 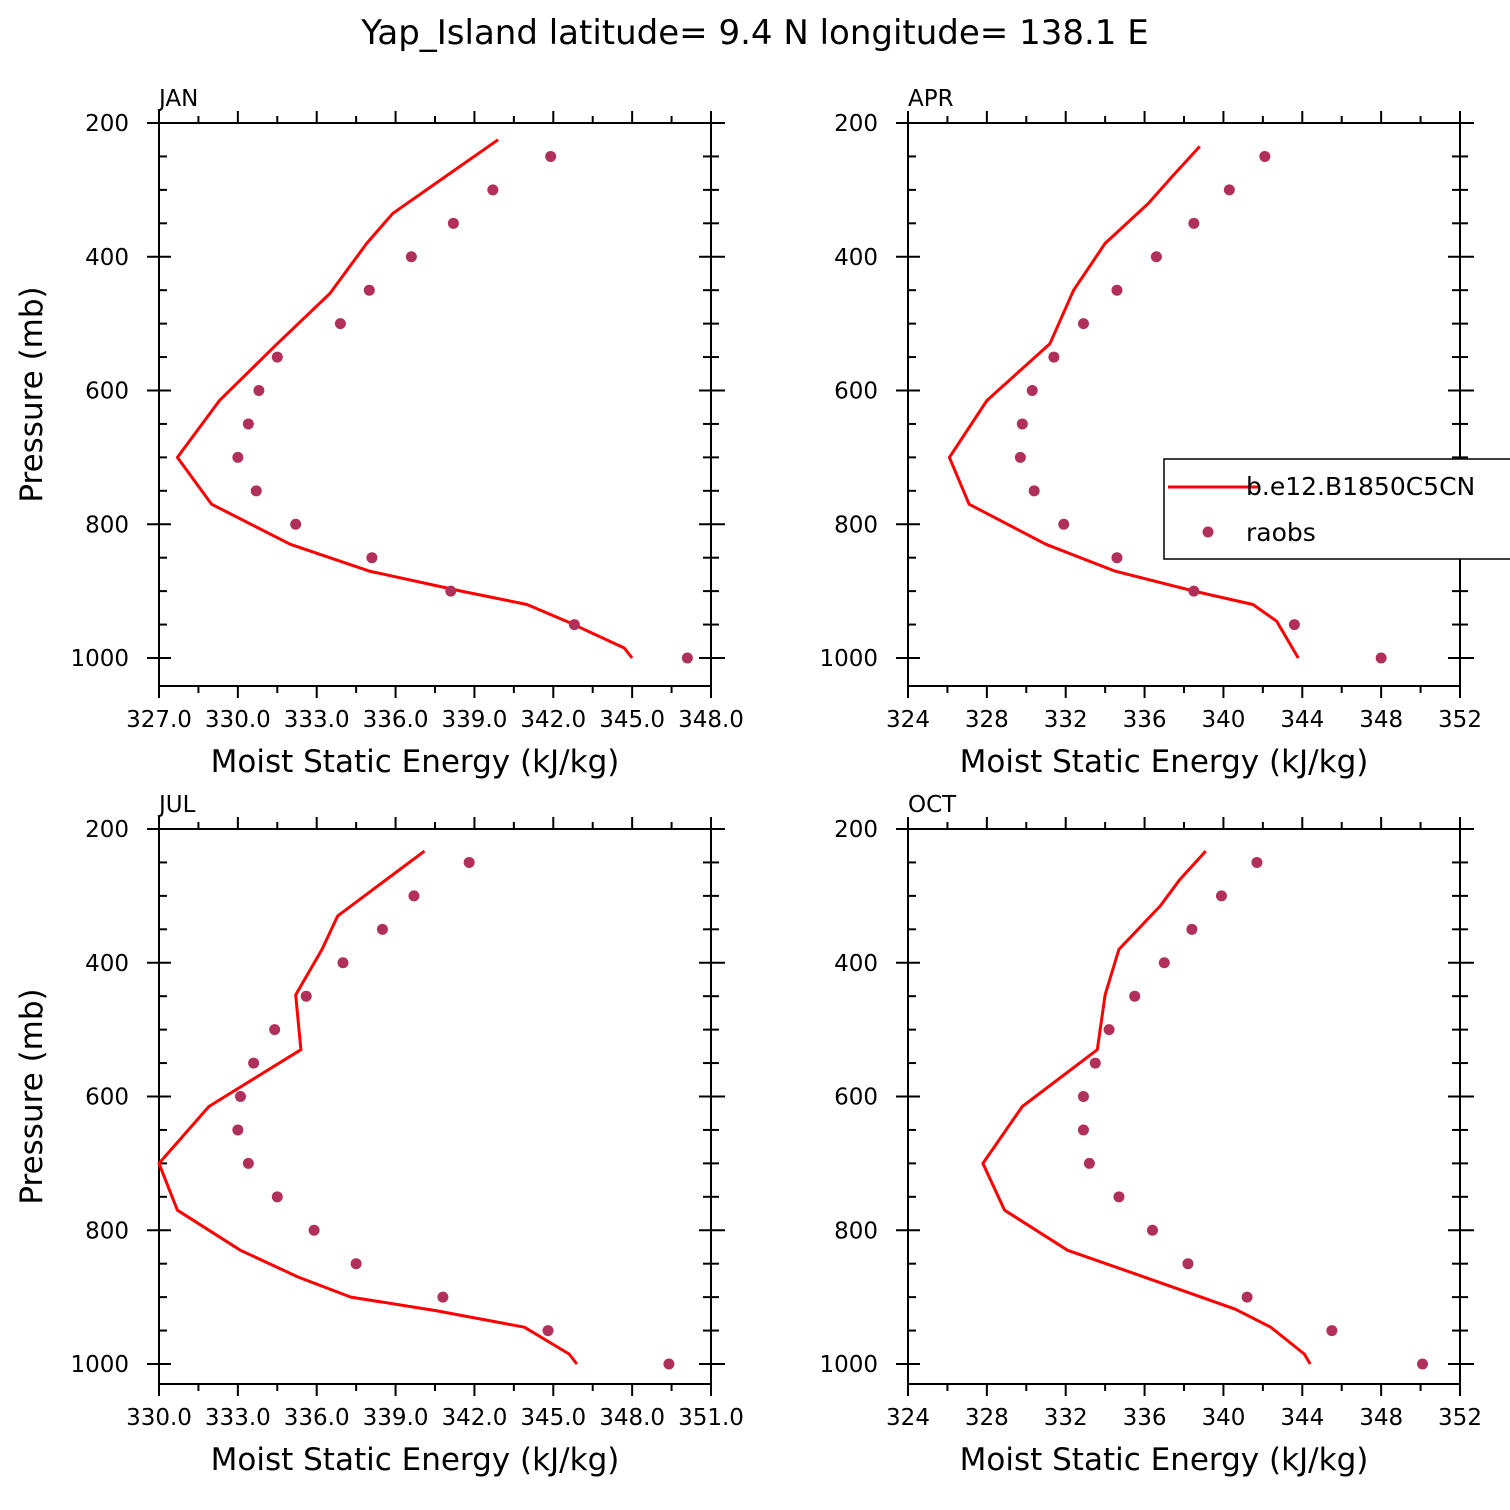 I want to click on legend-box, so click(x=1336, y=509).